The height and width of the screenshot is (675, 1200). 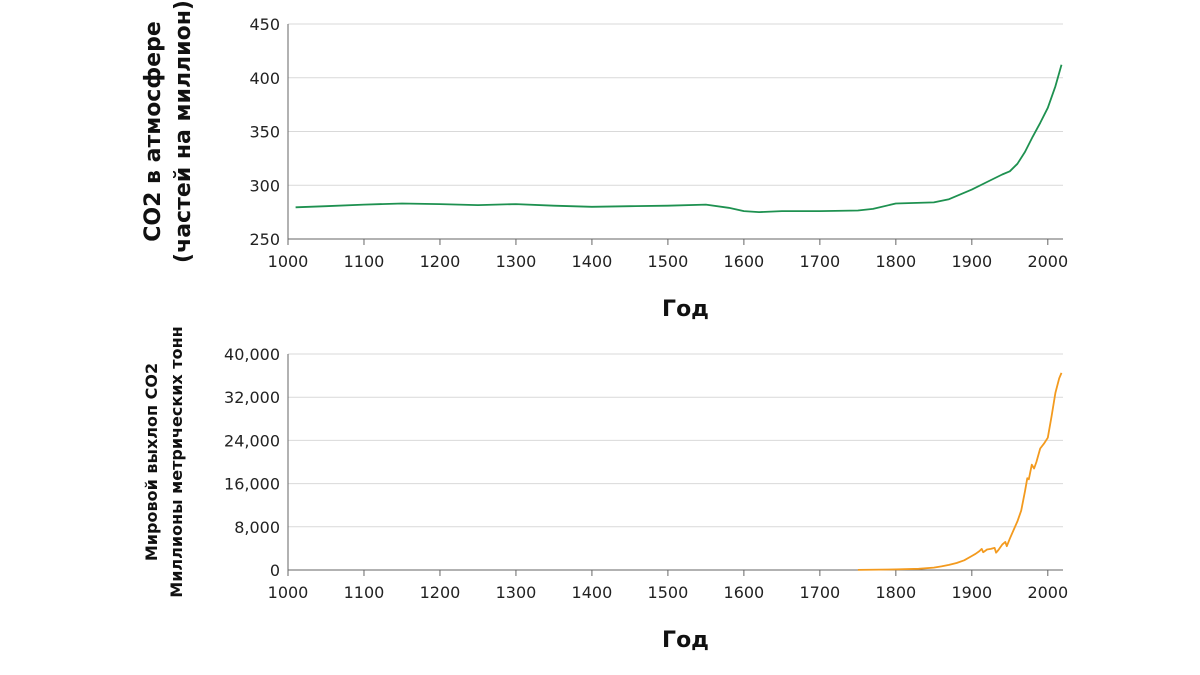 What do you see at coordinates (153, 131) in the screenshot?
I see `y-axis-label: CO2 в атмосфере` at bounding box center [153, 131].